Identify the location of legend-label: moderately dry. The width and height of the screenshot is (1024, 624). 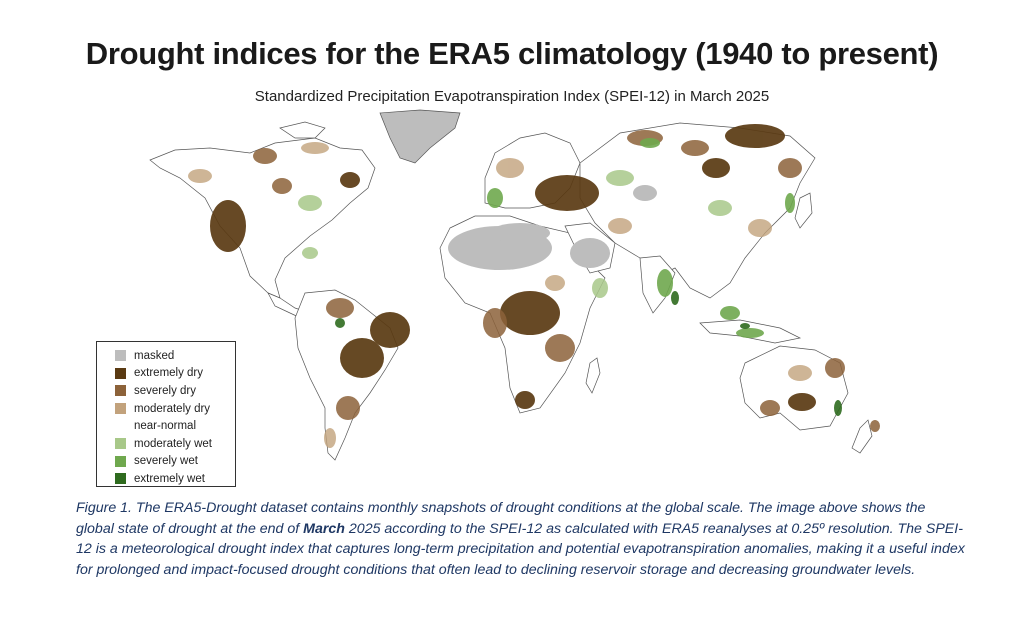
(172, 408).